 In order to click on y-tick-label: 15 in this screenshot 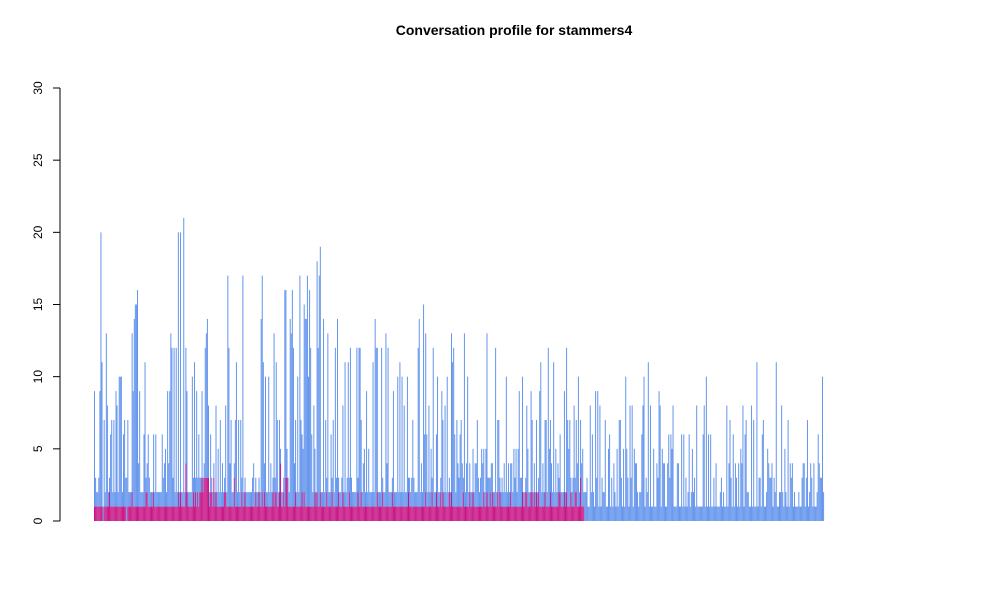, I will do `click(38, 305)`.